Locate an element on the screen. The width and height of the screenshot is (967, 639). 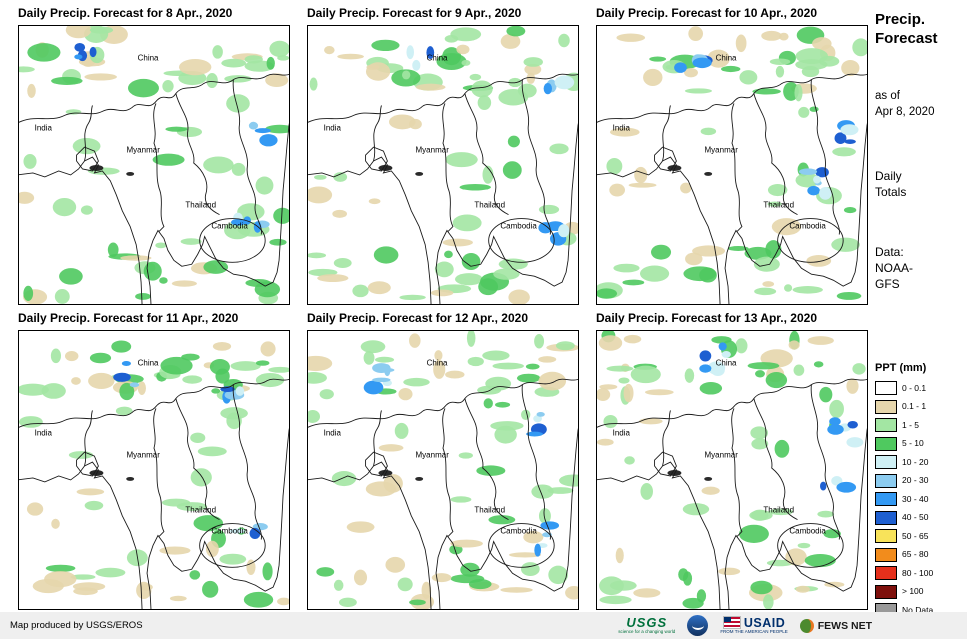
map-canvas-6: China India Myanmar Thailand Cambodia is located at coordinates (732, 470).